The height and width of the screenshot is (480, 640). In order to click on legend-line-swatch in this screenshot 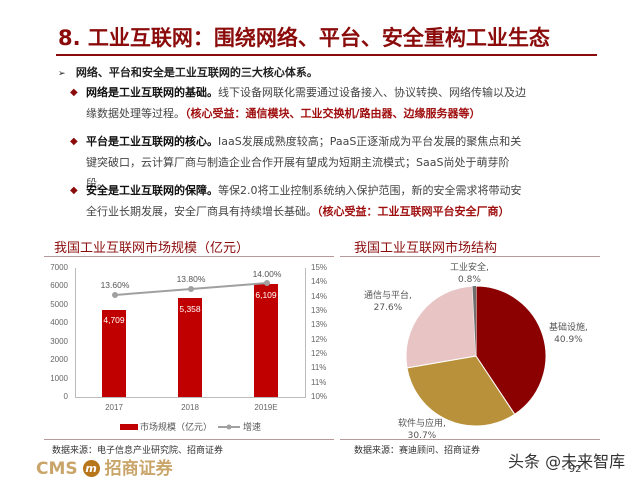, I will do `click(229, 427)`.